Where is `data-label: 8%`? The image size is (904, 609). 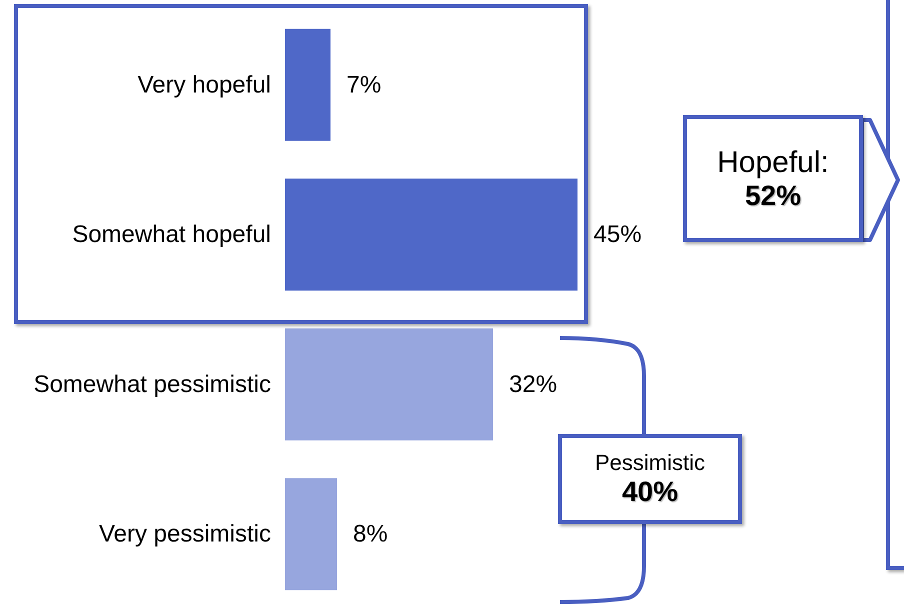 data-label: 8% is located at coordinates (370, 534).